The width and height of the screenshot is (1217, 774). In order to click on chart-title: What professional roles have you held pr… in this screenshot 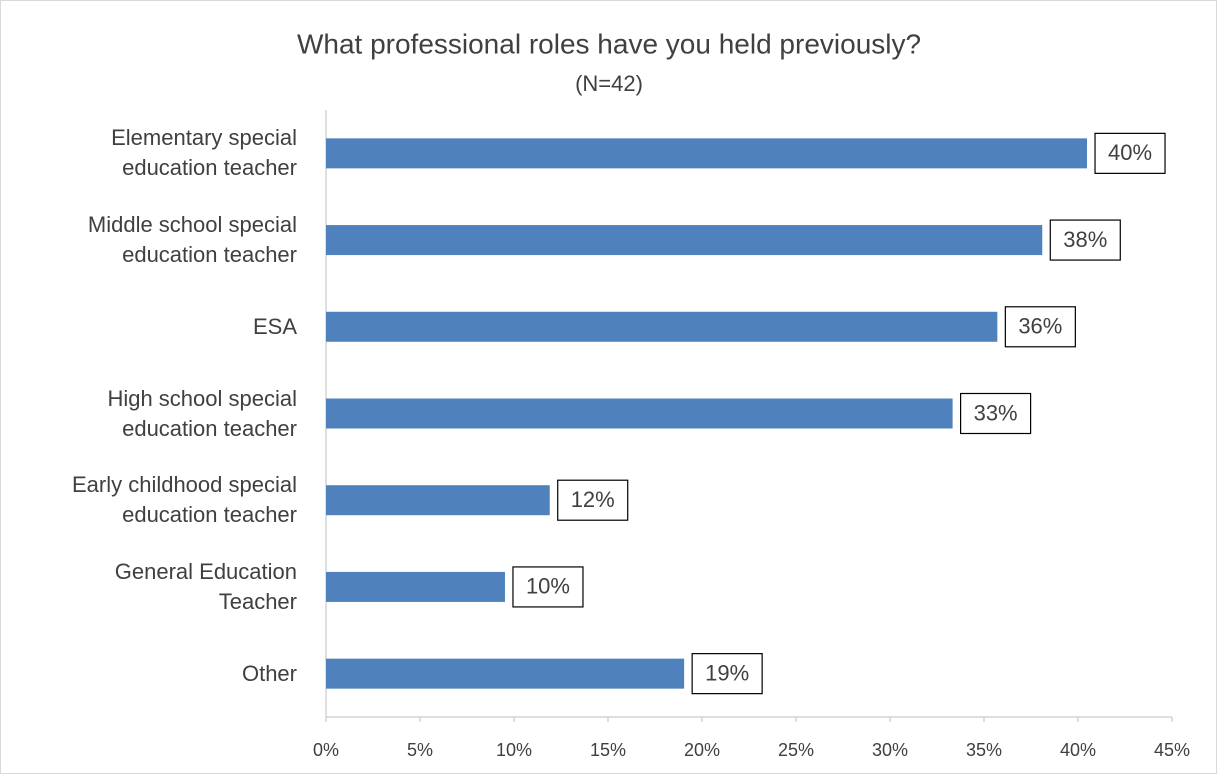, I will do `click(609, 43)`.